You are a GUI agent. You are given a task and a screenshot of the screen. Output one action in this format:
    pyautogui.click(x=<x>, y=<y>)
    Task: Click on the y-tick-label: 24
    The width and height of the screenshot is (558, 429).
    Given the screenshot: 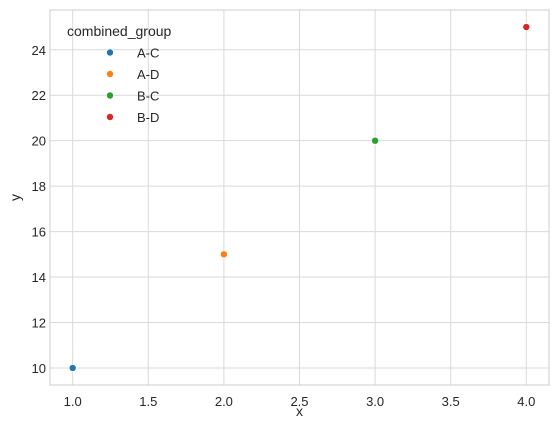 What is the action you would take?
    pyautogui.click(x=39, y=50)
    